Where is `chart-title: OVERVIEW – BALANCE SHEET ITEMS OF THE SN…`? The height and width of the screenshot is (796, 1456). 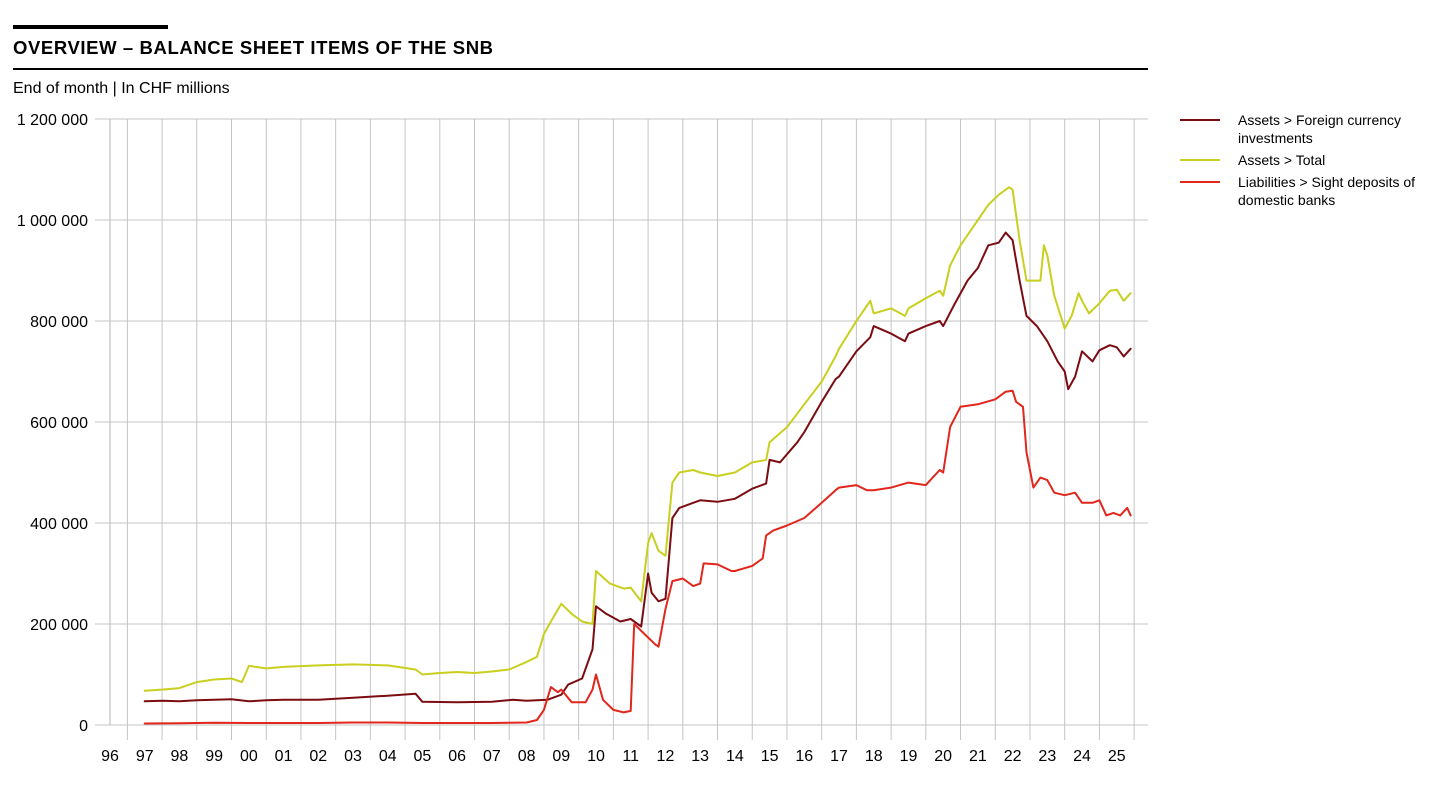 chart-title: OVERVIEW – BALANCE SHEET ITEMS OF THE SN… is located at coordinates (253, 47).